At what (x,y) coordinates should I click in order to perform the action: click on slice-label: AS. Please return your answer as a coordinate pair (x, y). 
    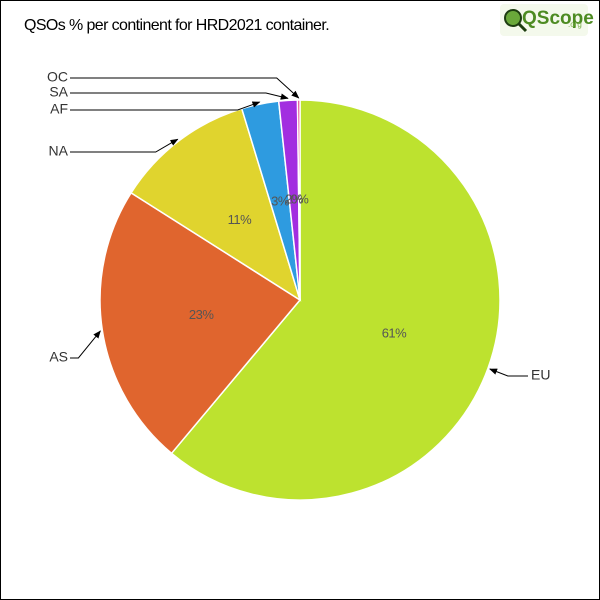
    Looking at the image, I should click on (58, 357).